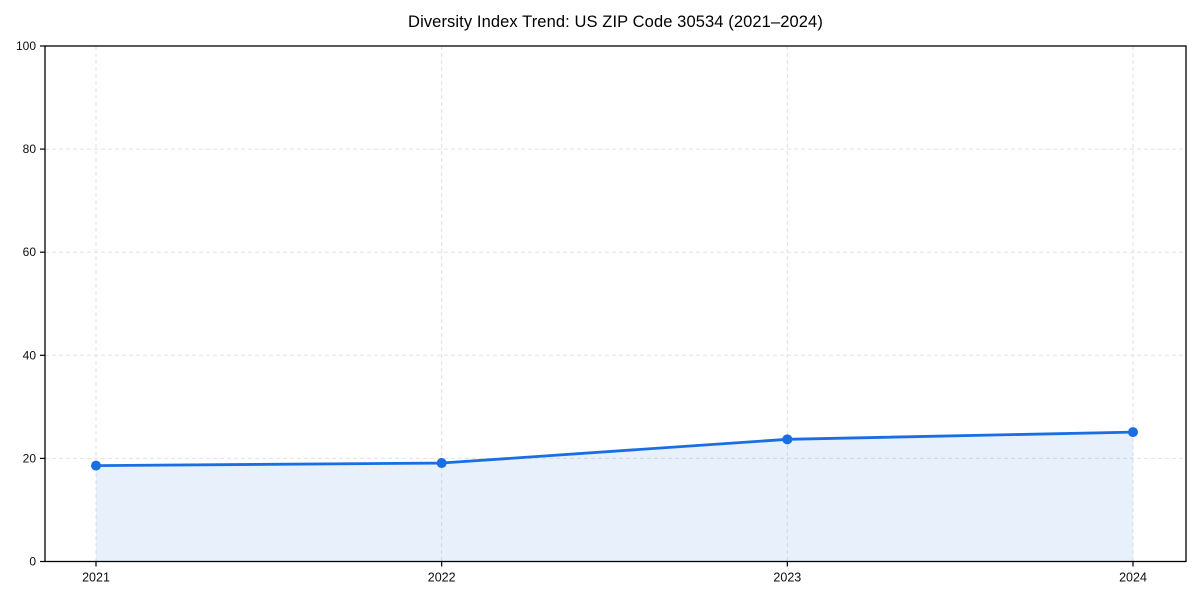 The image size is (1200, 600). Describe the element at coordinates (614, 449) in the screenshot. I see `series-line` at that location.